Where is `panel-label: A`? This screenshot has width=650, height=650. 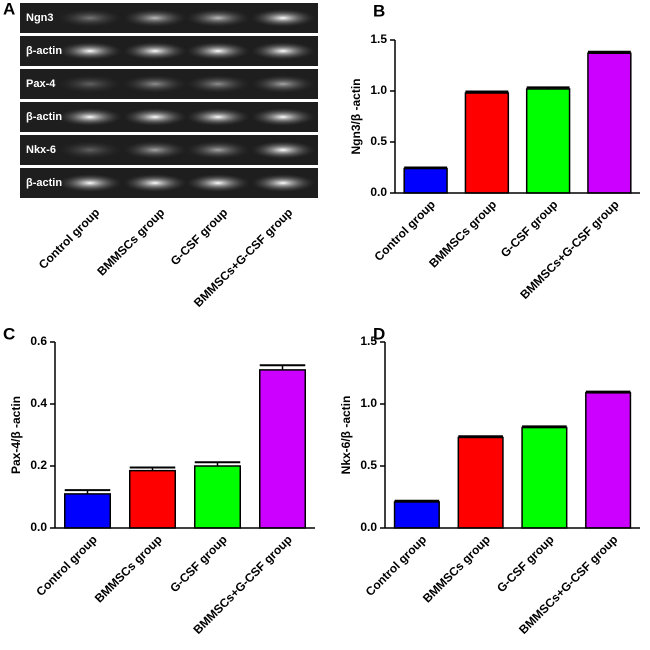 panel-label: A is located at coordinates (9, 9).